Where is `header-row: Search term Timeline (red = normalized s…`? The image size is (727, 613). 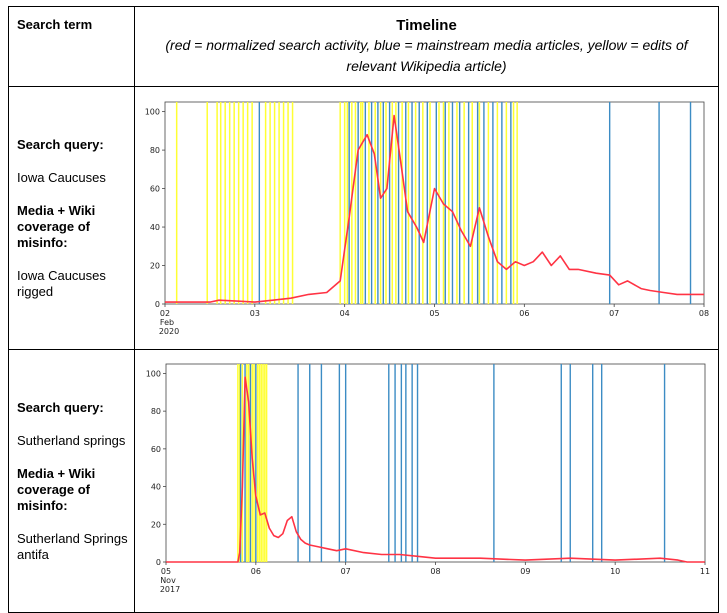 header-row: Search term Timeline (red = normalized s… is located at coordinates (363, 46).